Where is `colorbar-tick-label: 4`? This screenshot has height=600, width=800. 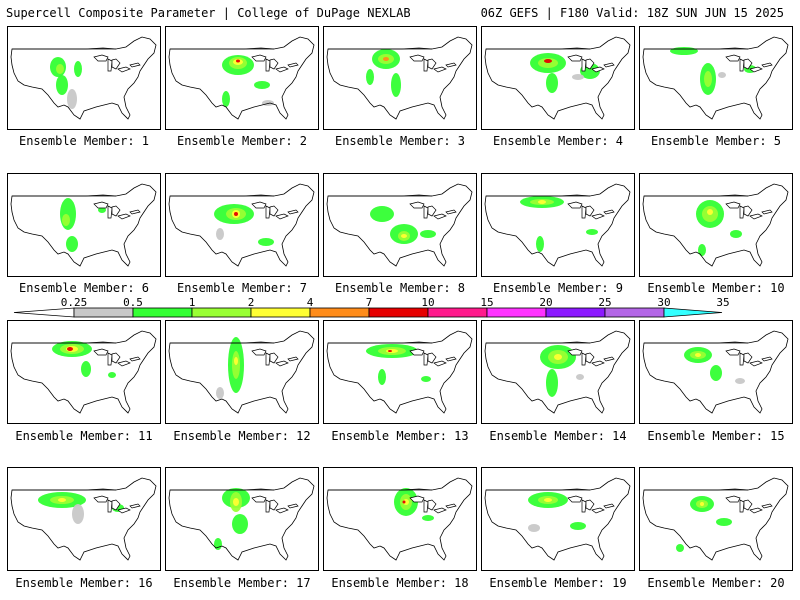 colorbar-tick-label: 4 is located at coordinates (310, 302).